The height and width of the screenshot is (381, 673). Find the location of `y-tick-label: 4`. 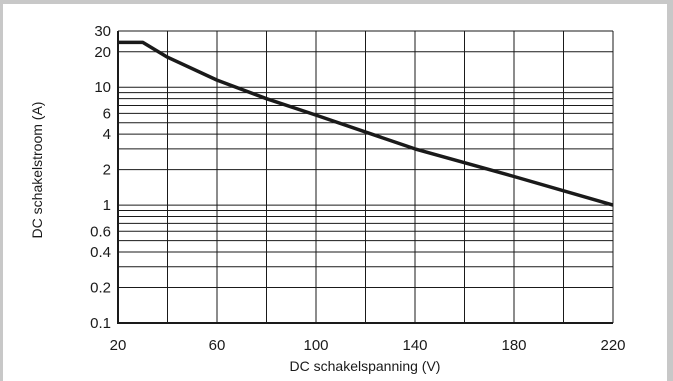

y-tick-label: 4 is located at coordinates (107, 134).